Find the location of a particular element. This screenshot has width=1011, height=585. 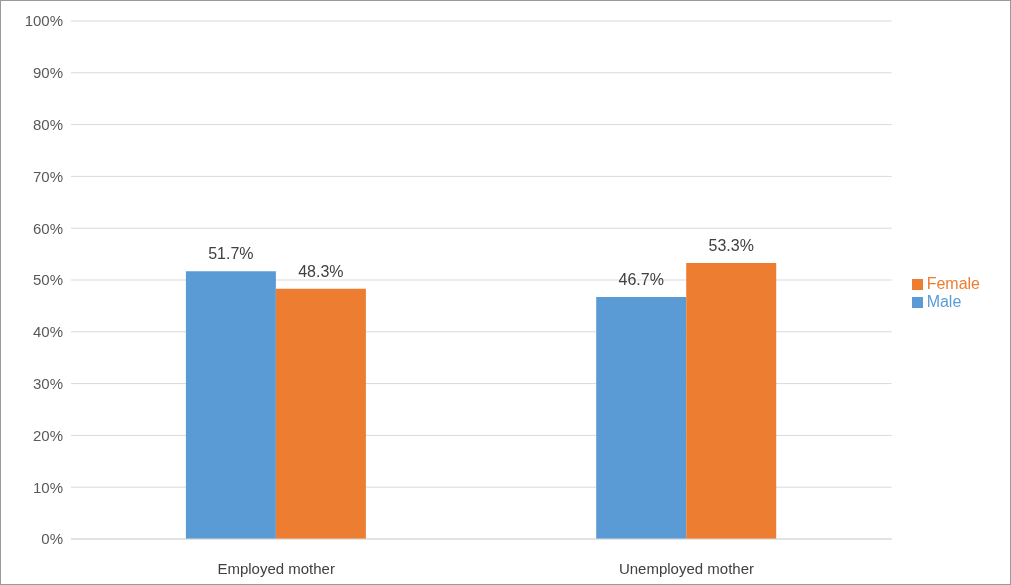

y-tick-label: 30% is located at coordinates (47, 383).